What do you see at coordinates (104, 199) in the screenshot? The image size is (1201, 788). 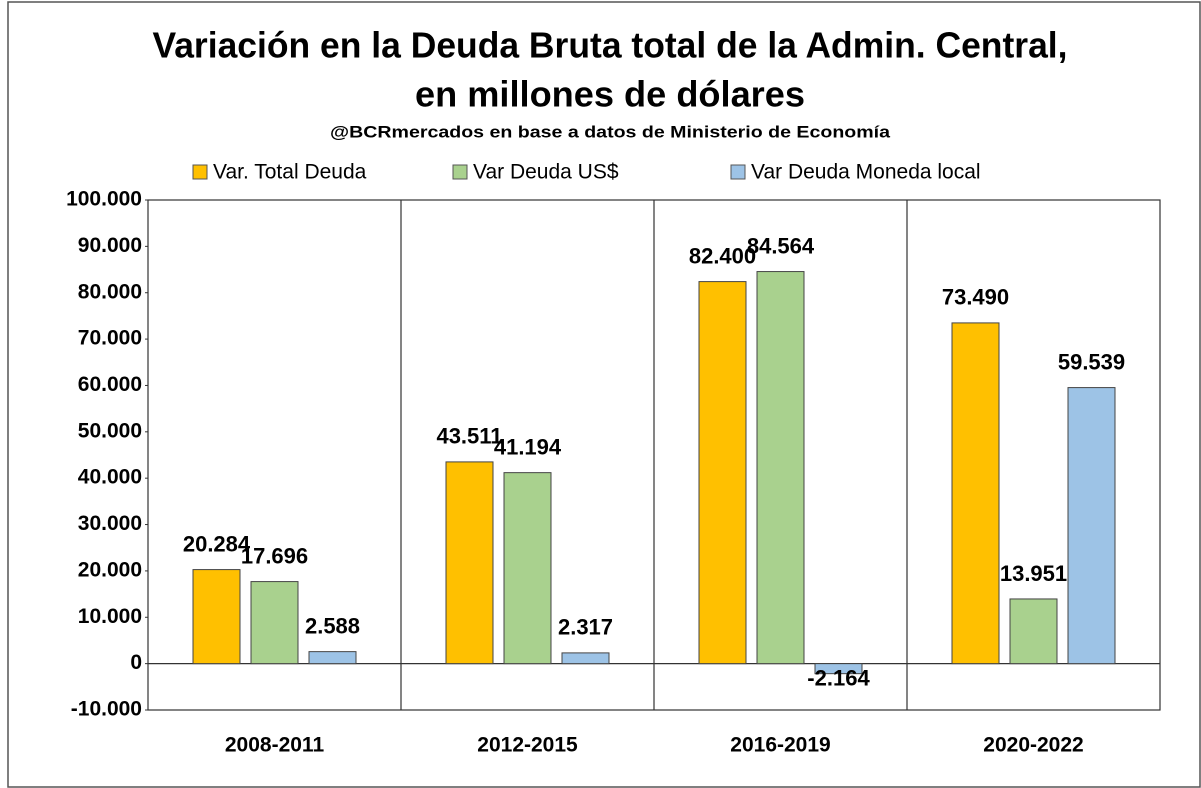 I see `y-tick-label: 100.000` at bounding box center [104, 199].